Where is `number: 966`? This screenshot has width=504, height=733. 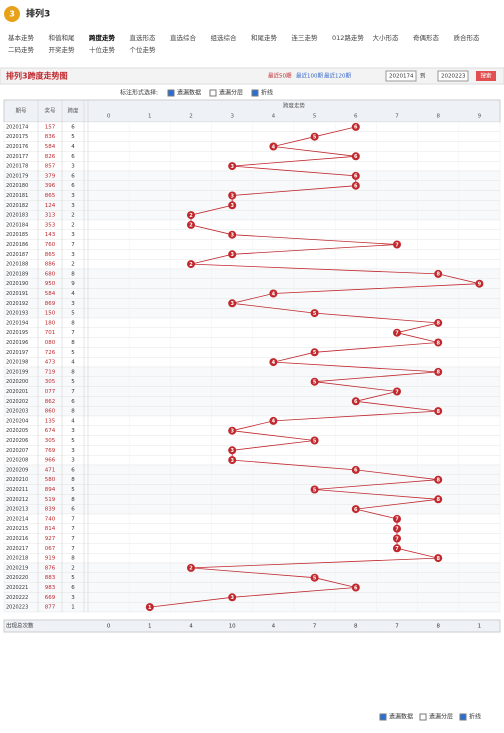 number: 966 is located at coordinates (50, 461).